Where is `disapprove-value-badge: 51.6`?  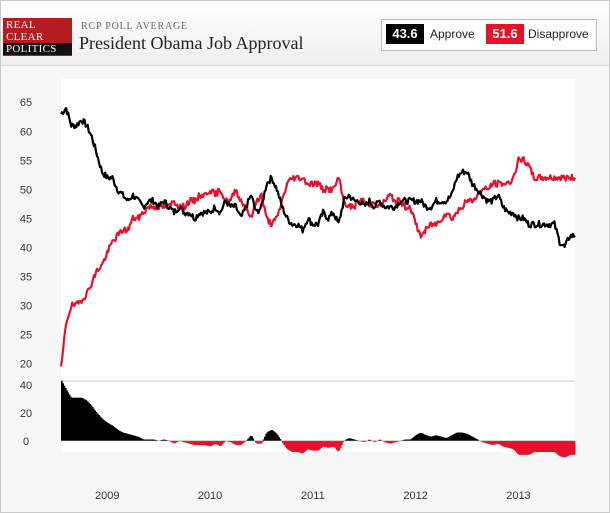
disapprove-value-badge: 51.6 is located at coordinates (505, 34).